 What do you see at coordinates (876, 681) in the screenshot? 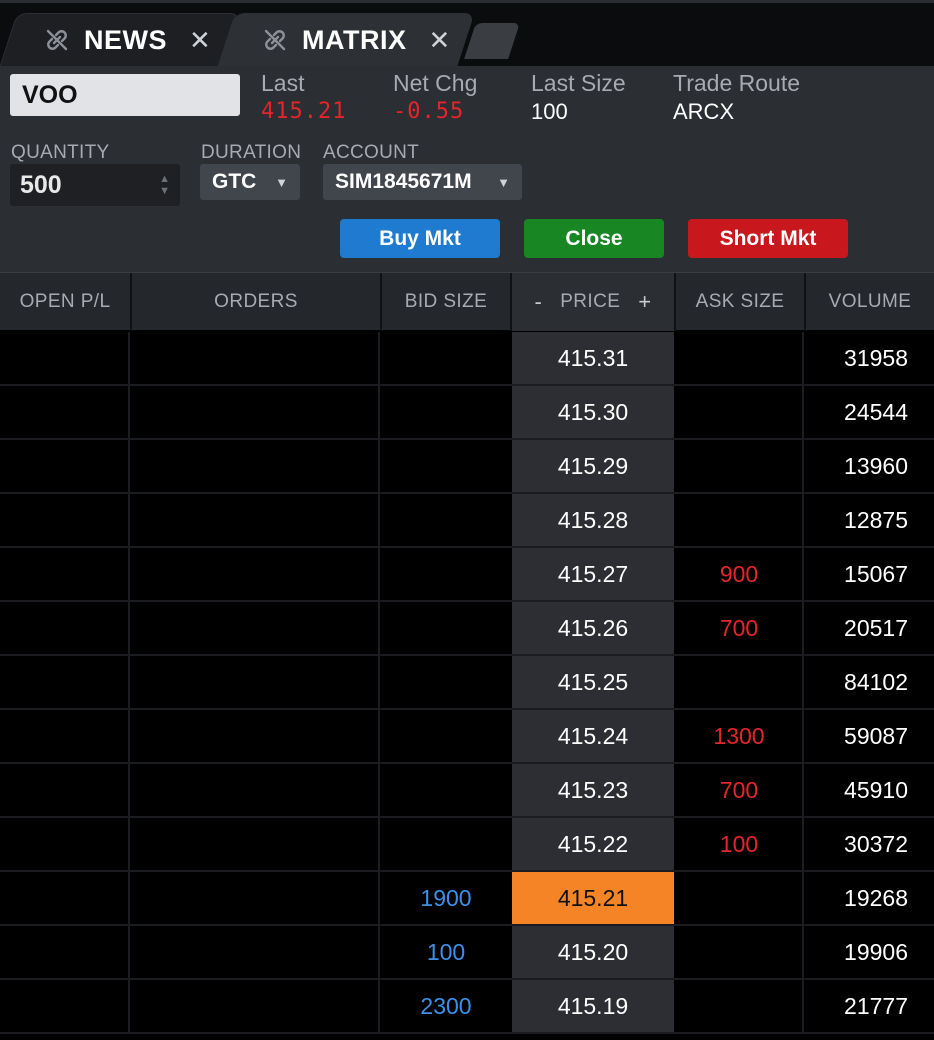
I see `volume-cell: 84102` at bounding box center [876, 681].